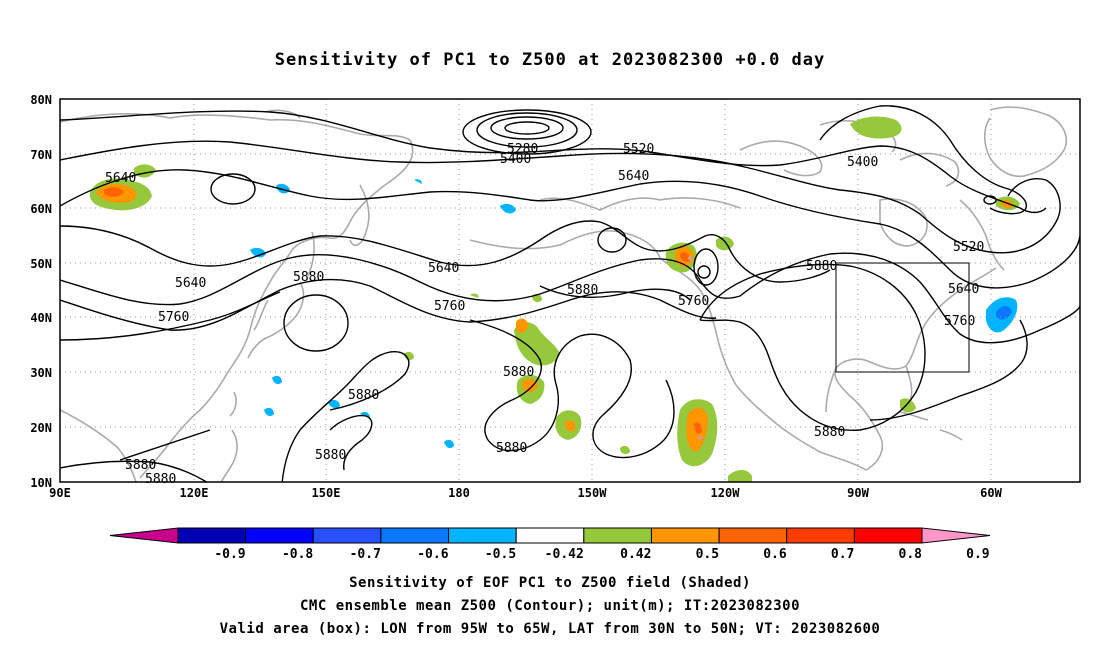 This screenshot has width=1100, height=650. I want to click on lon-label: 150W, so click(593, 493).